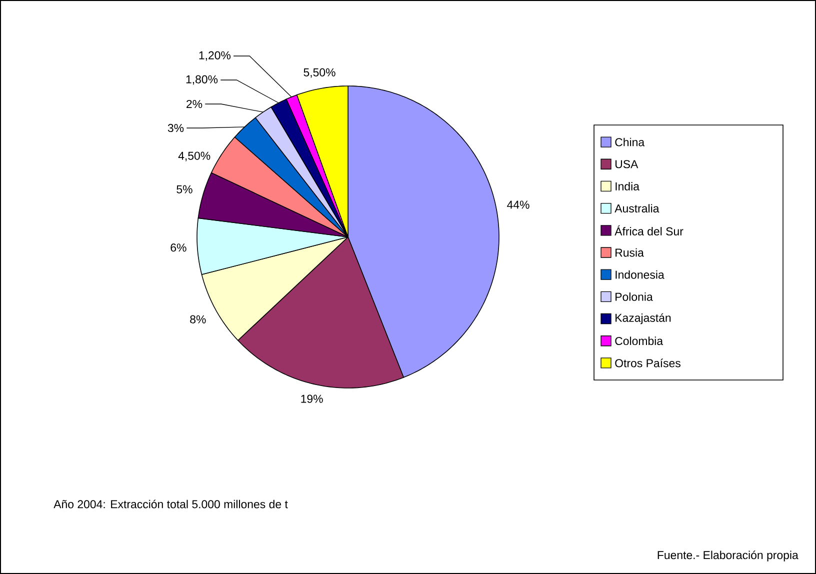 This screenshot has height=574, width=816. Describe the element at coordinates (194, 157) in the screenshot. I see `data-label: 4,50%` at that location.